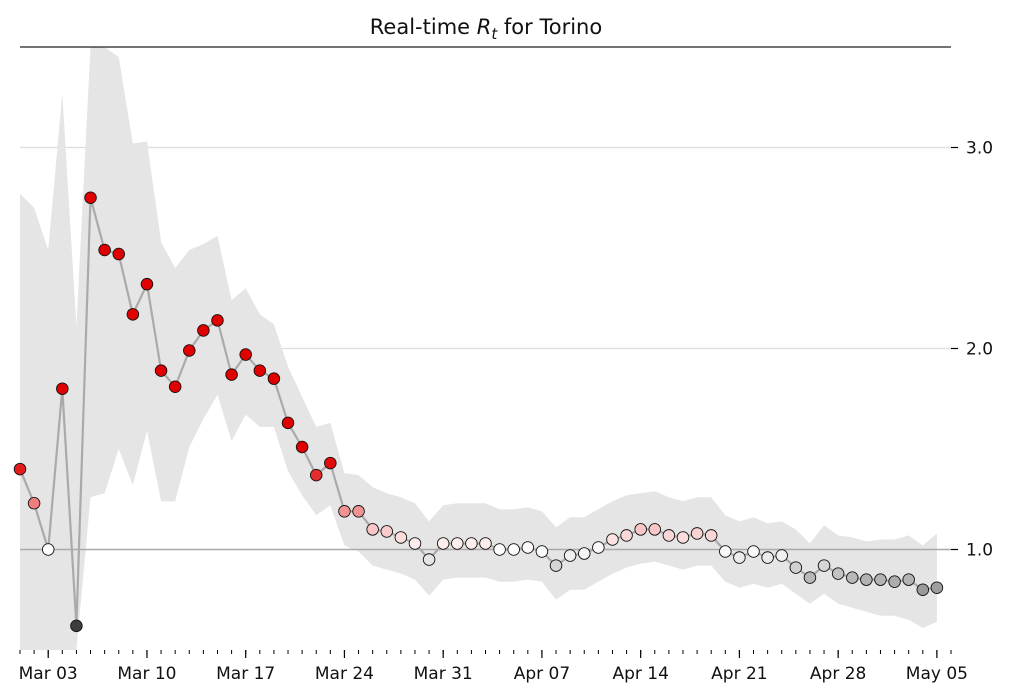 The image size is (1011, 698). I want to click on title-variable: R, so click(484, 27).